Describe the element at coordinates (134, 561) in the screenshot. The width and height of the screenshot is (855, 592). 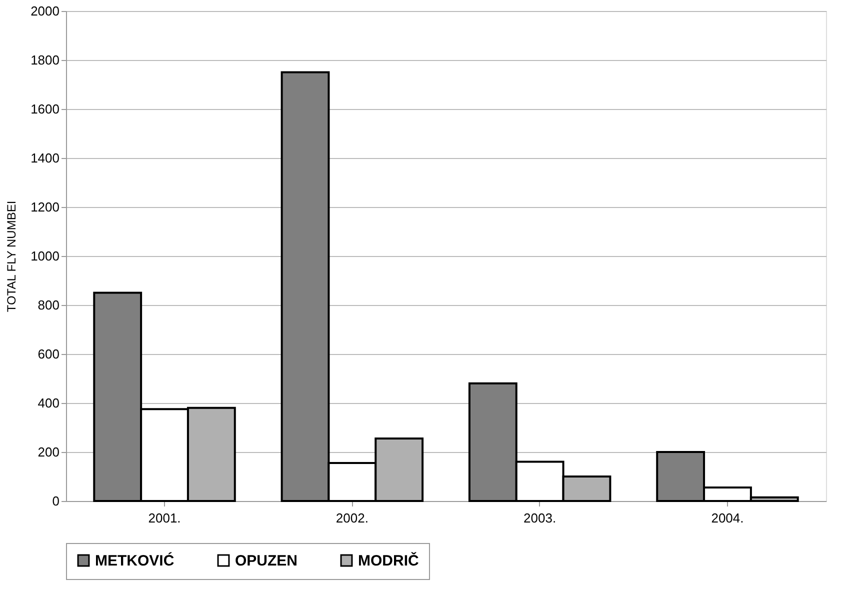
I see `legend-label: METKOVIĆ` at that location.